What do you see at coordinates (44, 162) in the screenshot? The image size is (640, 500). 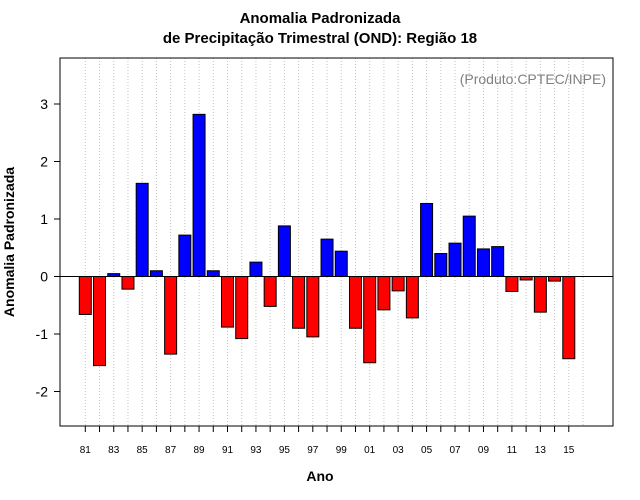 I see `y-tick-label: 2` at bounding box center [44, 162].